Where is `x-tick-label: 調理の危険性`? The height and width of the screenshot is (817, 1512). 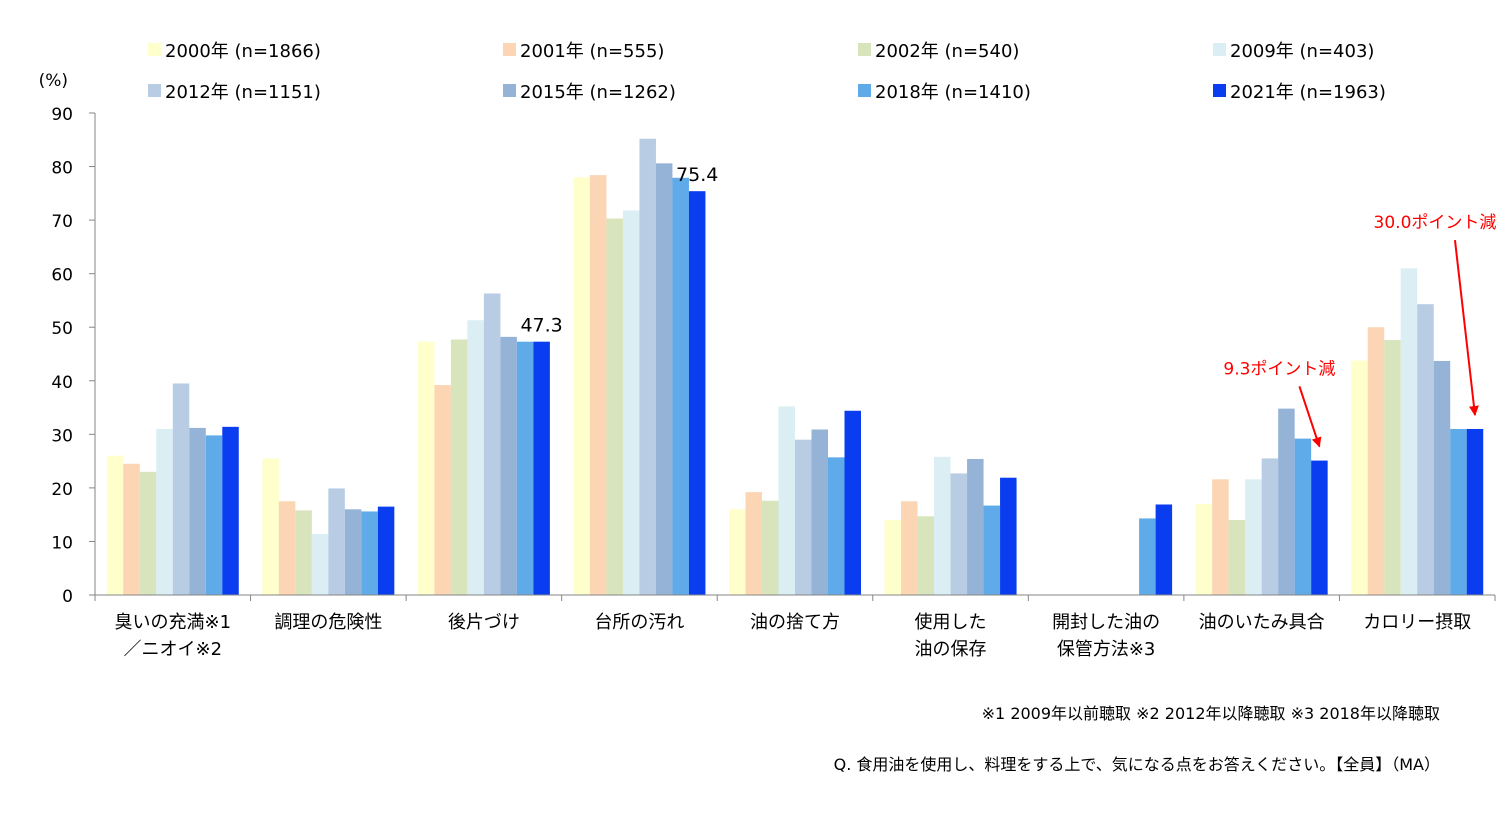
x-tick-label: 調理の危険性 is located at coordinates (328, 622).